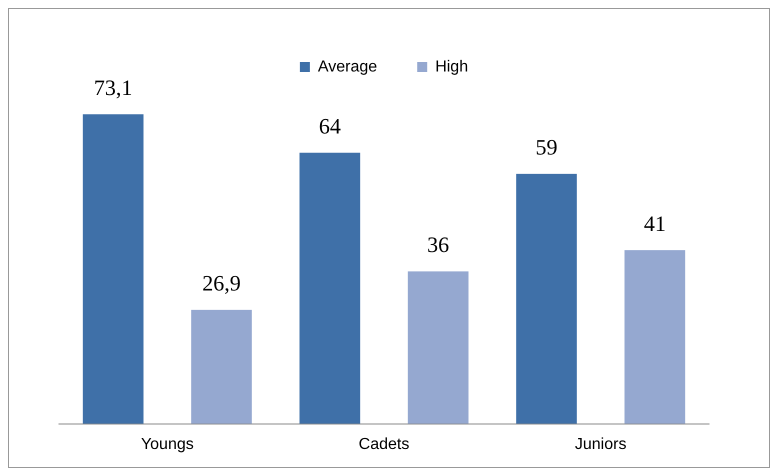 The image size is (776, 474). Describe the element at coordinates (655, 223) in the screenshot. I see `data-label: 41` at that location.